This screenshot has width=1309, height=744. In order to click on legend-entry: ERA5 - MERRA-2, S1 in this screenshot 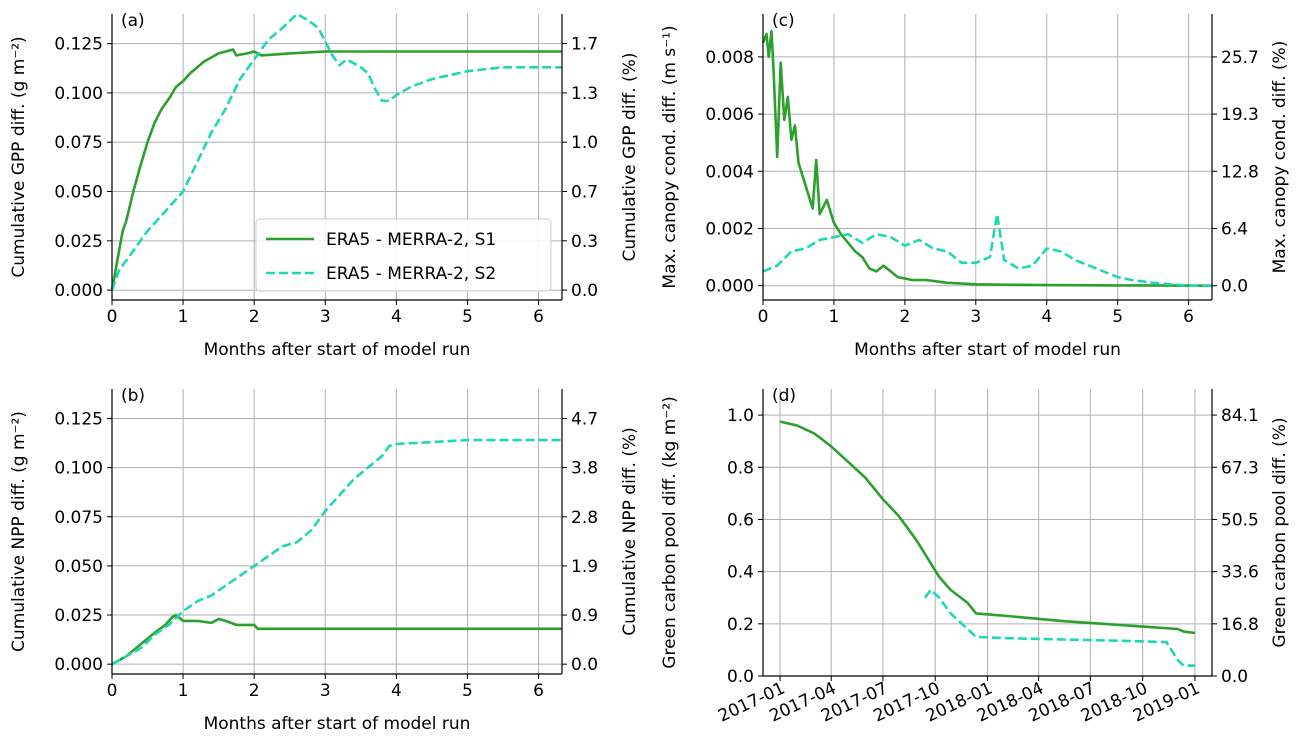, I will do `click(411, 240)`.